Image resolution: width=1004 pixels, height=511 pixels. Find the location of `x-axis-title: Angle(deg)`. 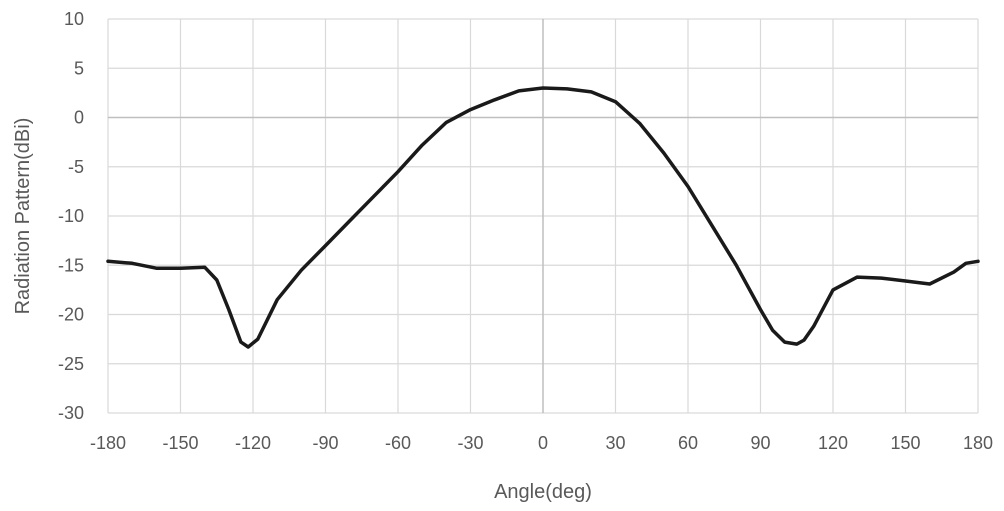

x-axis-title: Angle(deg) is located at coordinates (543, 492).